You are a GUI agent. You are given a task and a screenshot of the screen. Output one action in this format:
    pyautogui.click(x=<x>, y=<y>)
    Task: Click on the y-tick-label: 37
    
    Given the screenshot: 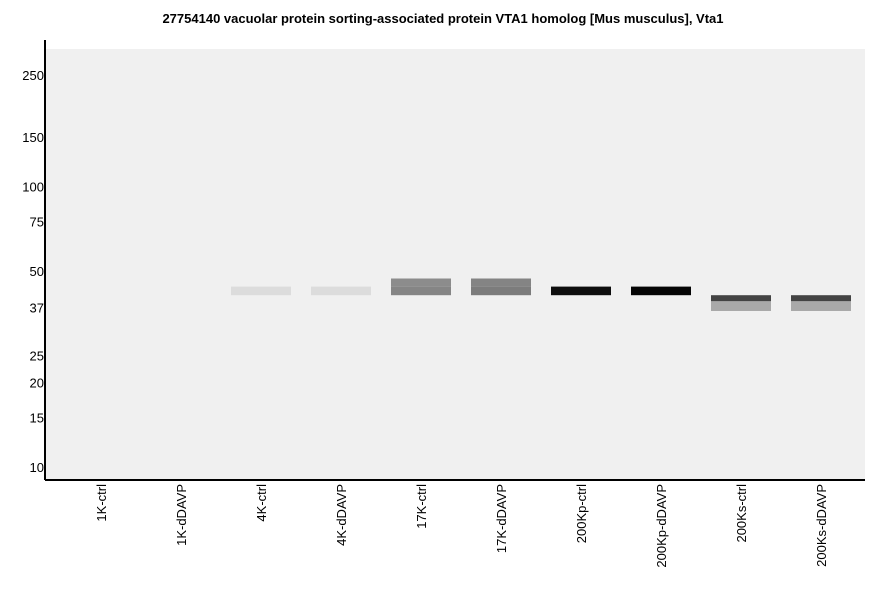 What is the action you would take?
    pyautogui.click(x=37, y=308)
    